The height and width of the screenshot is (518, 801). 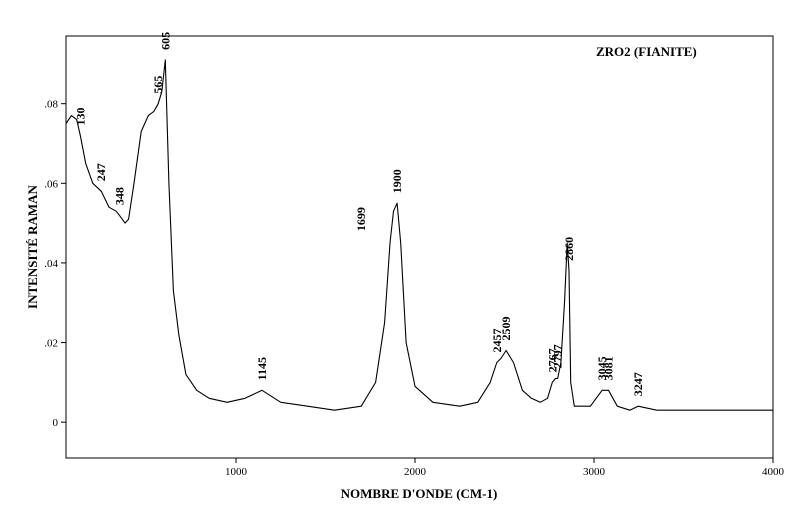 What do you see at coordinates (80, 117) in the screenshot?
I see `peak-label: 130` at bounding box center [80, 117].